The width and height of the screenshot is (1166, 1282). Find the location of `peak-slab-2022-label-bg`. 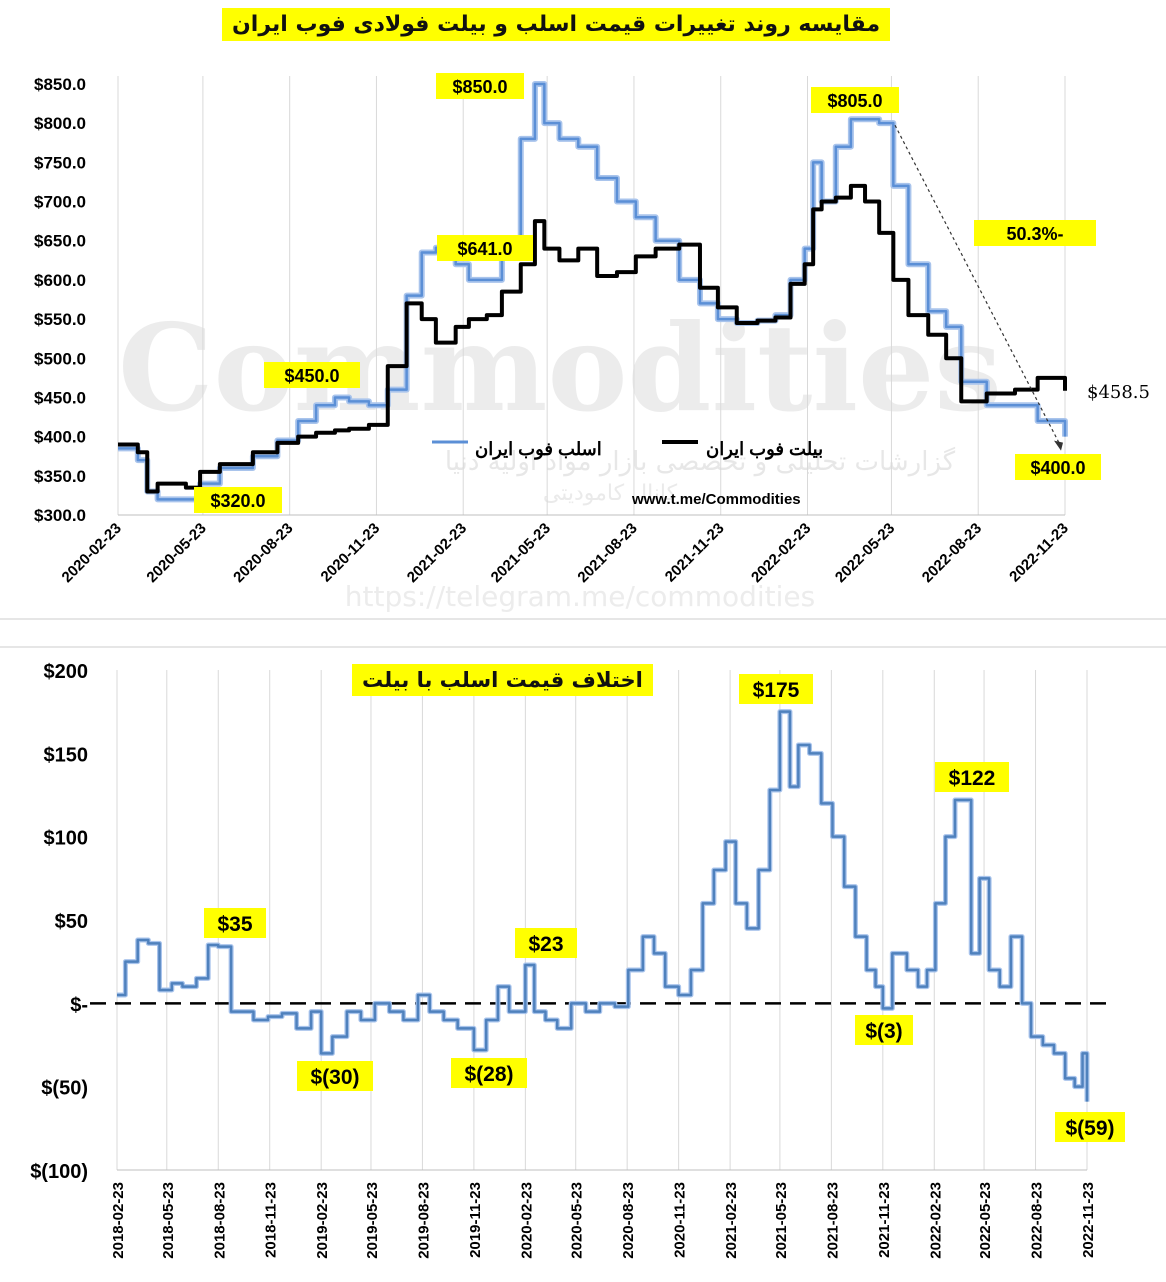

peak-slab-2022-label-bg is located at coordinates (855, 100).